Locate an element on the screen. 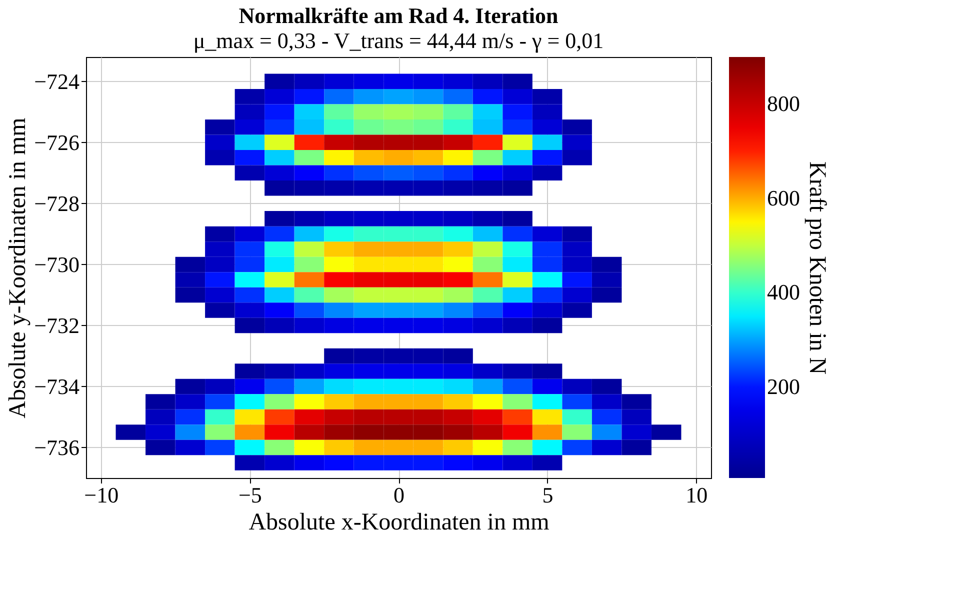 The width and height of the screenshot is (957, 606). x-tick-label: −5 is located at coordinates (250, 495).